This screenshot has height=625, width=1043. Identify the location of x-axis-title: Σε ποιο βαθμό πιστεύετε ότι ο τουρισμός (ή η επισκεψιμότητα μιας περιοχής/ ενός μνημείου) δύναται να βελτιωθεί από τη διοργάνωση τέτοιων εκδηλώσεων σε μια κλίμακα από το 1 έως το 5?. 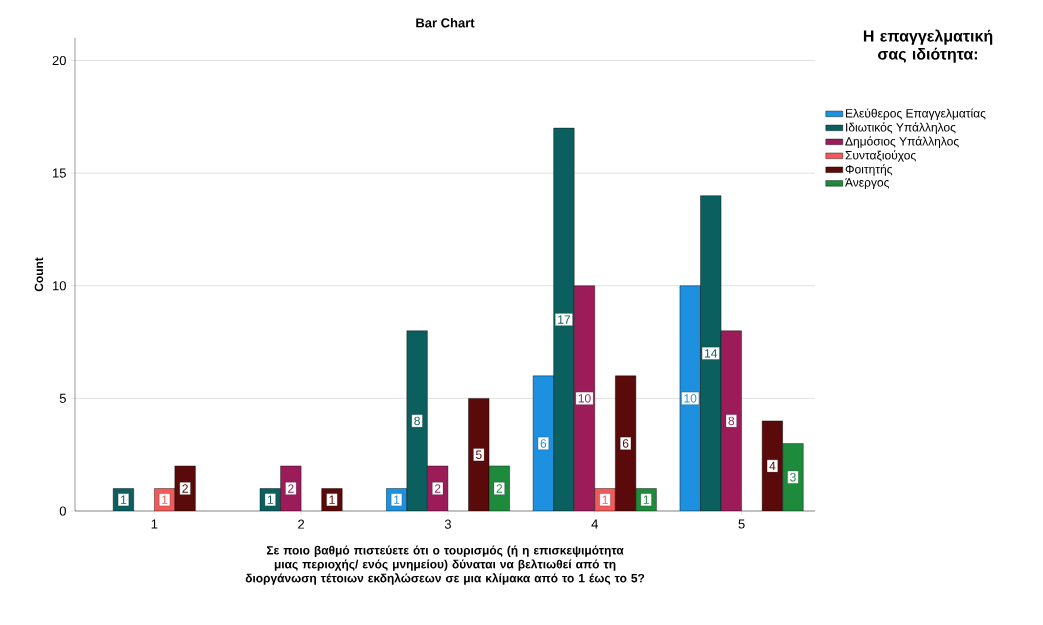
(445, 565).